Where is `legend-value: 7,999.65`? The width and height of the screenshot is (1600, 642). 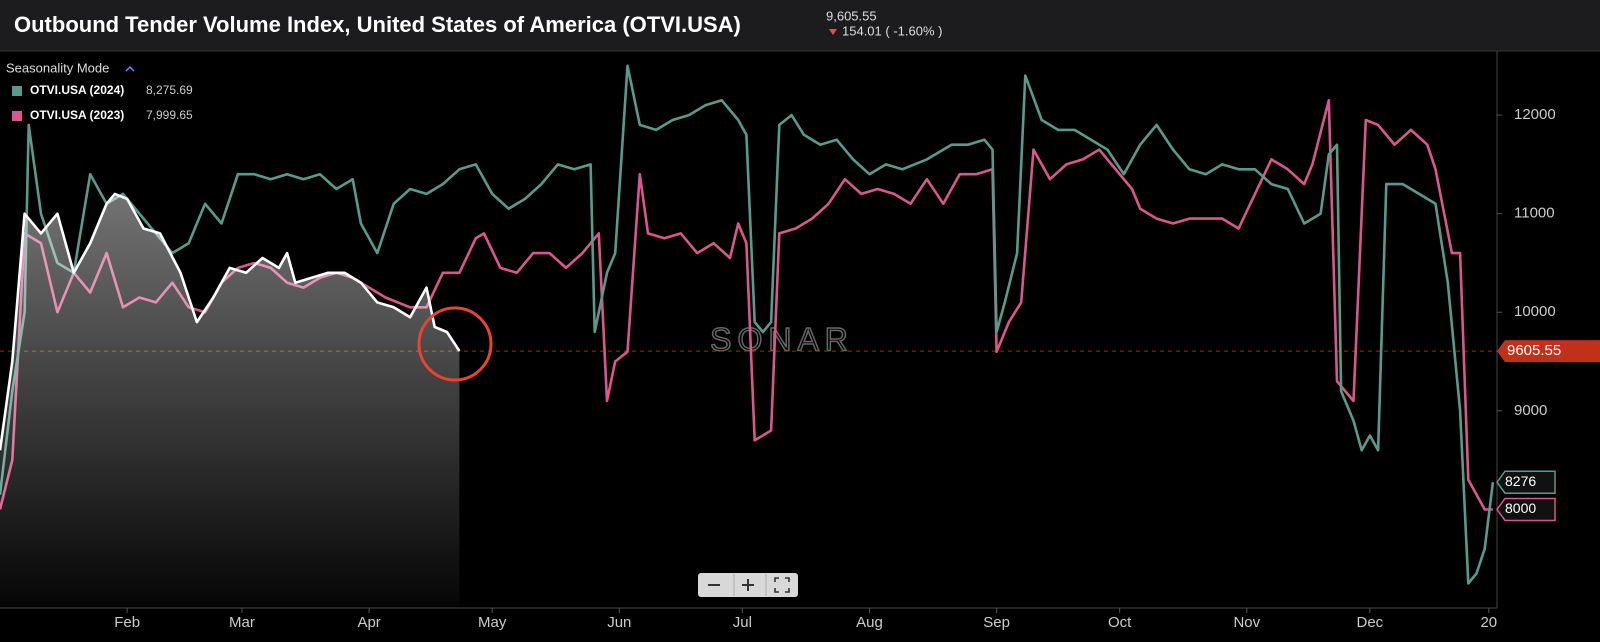
legend-value: 7,999.65 is located at coordinates (169, 115).